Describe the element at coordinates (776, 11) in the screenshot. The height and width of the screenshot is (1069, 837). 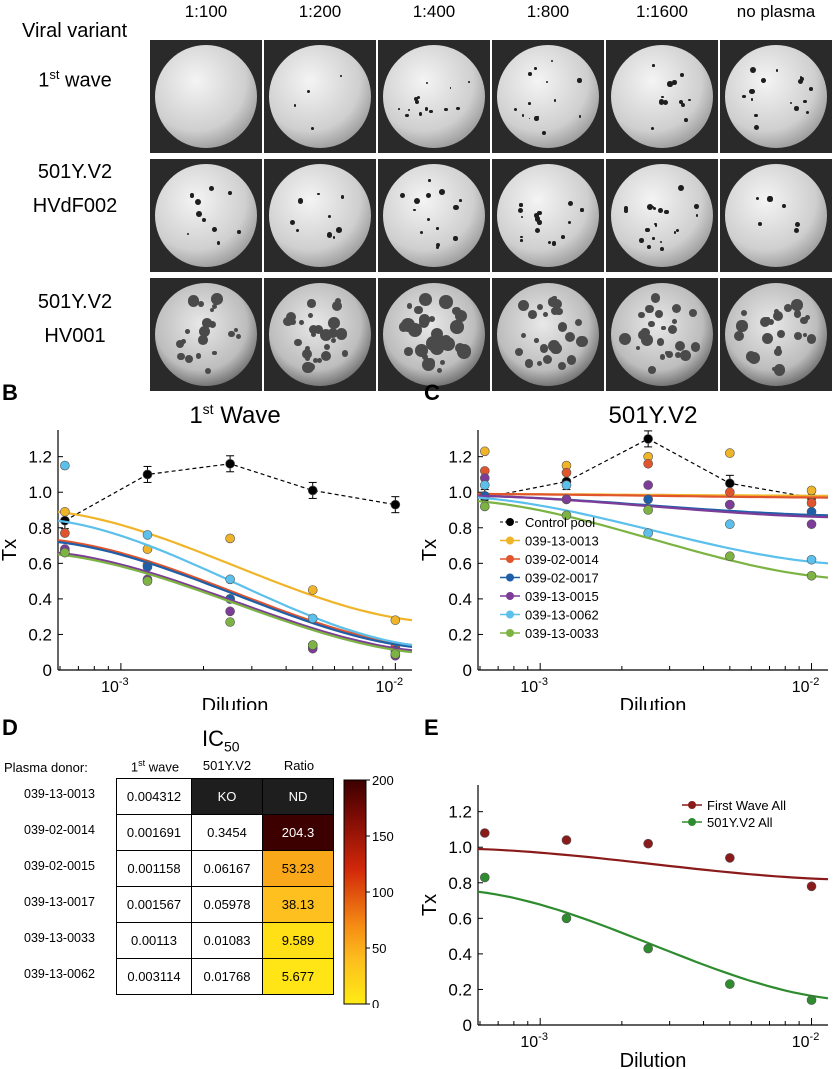
I see `dilution-header: no plasma` at that location.